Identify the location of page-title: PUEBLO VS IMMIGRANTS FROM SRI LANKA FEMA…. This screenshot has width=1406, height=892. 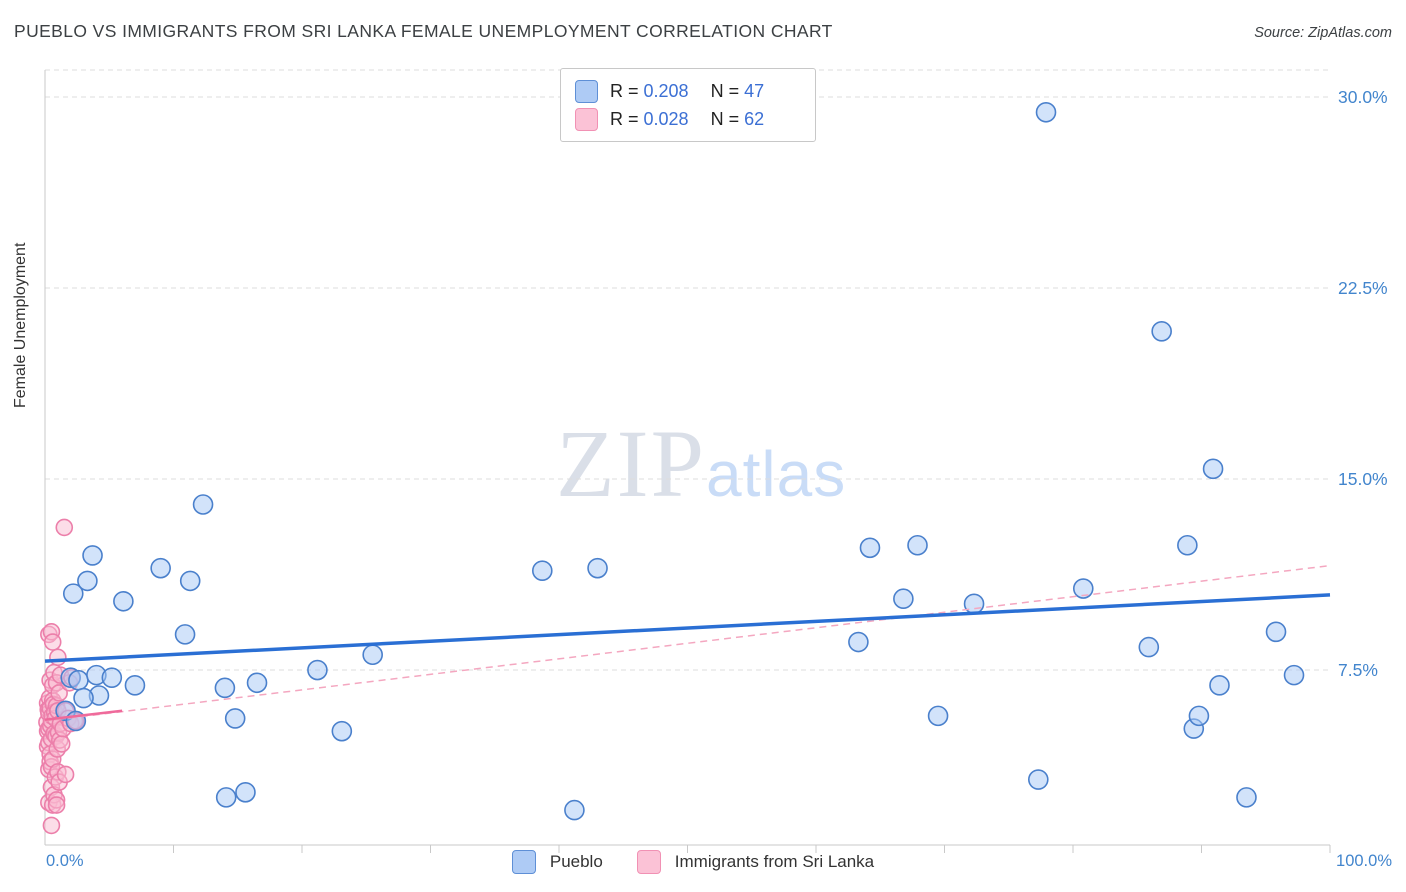
(423, 31).